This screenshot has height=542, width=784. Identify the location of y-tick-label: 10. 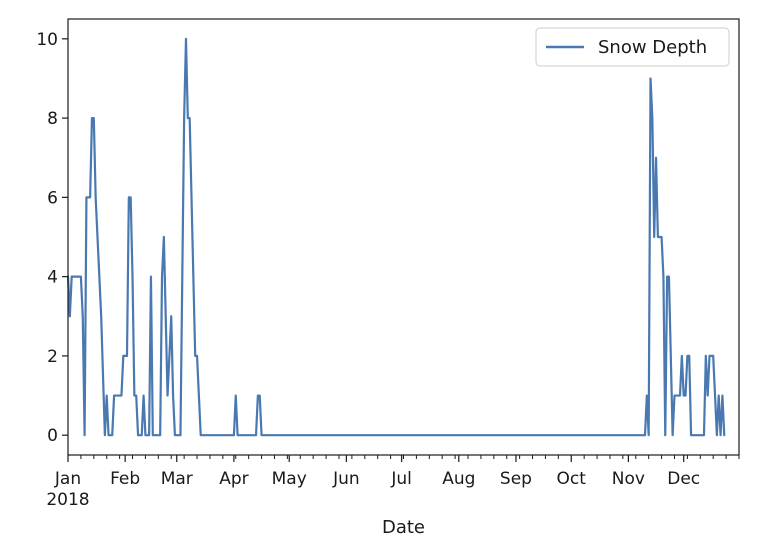
(47, 40).